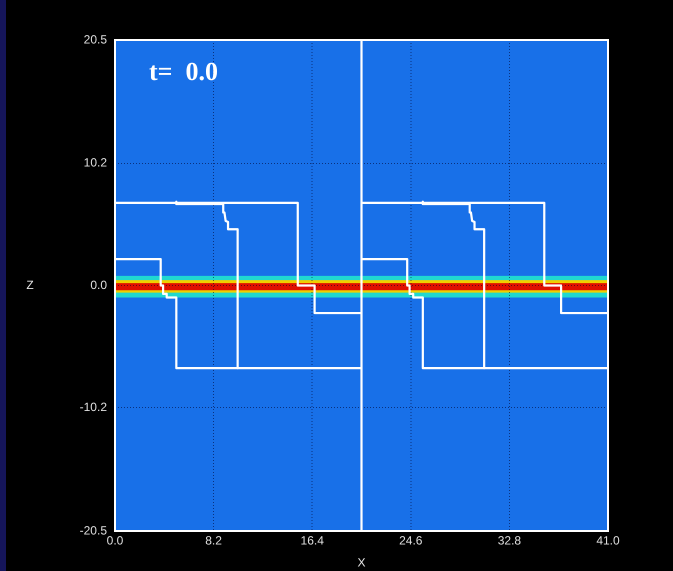 The width and height of the screenshot is (673, 571). I want to click on y-axis-title: Z, so click(30, 285).